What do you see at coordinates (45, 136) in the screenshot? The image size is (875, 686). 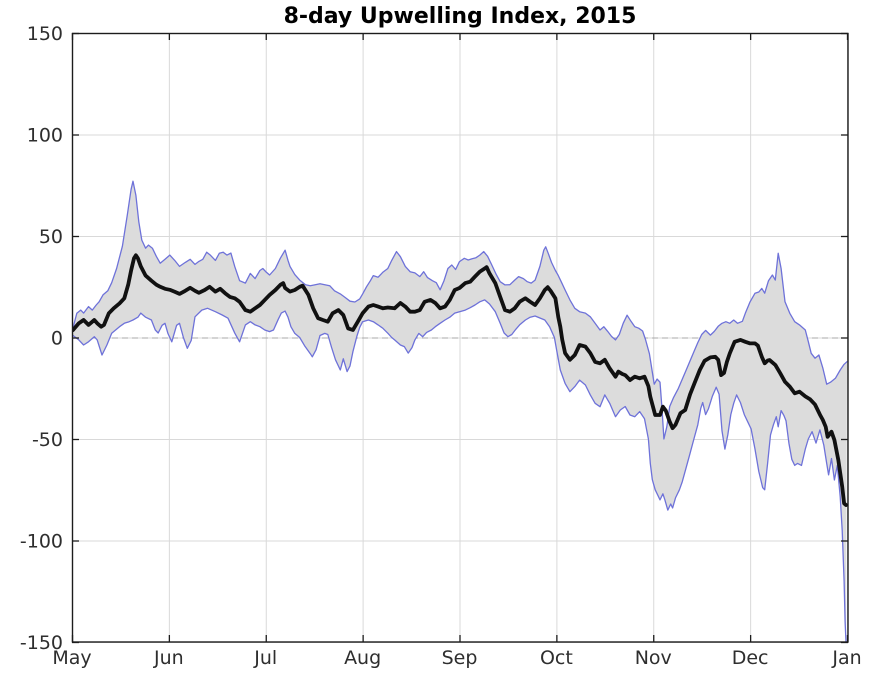 I see `y-tick-label: 100` at bounding box center [45, 136].